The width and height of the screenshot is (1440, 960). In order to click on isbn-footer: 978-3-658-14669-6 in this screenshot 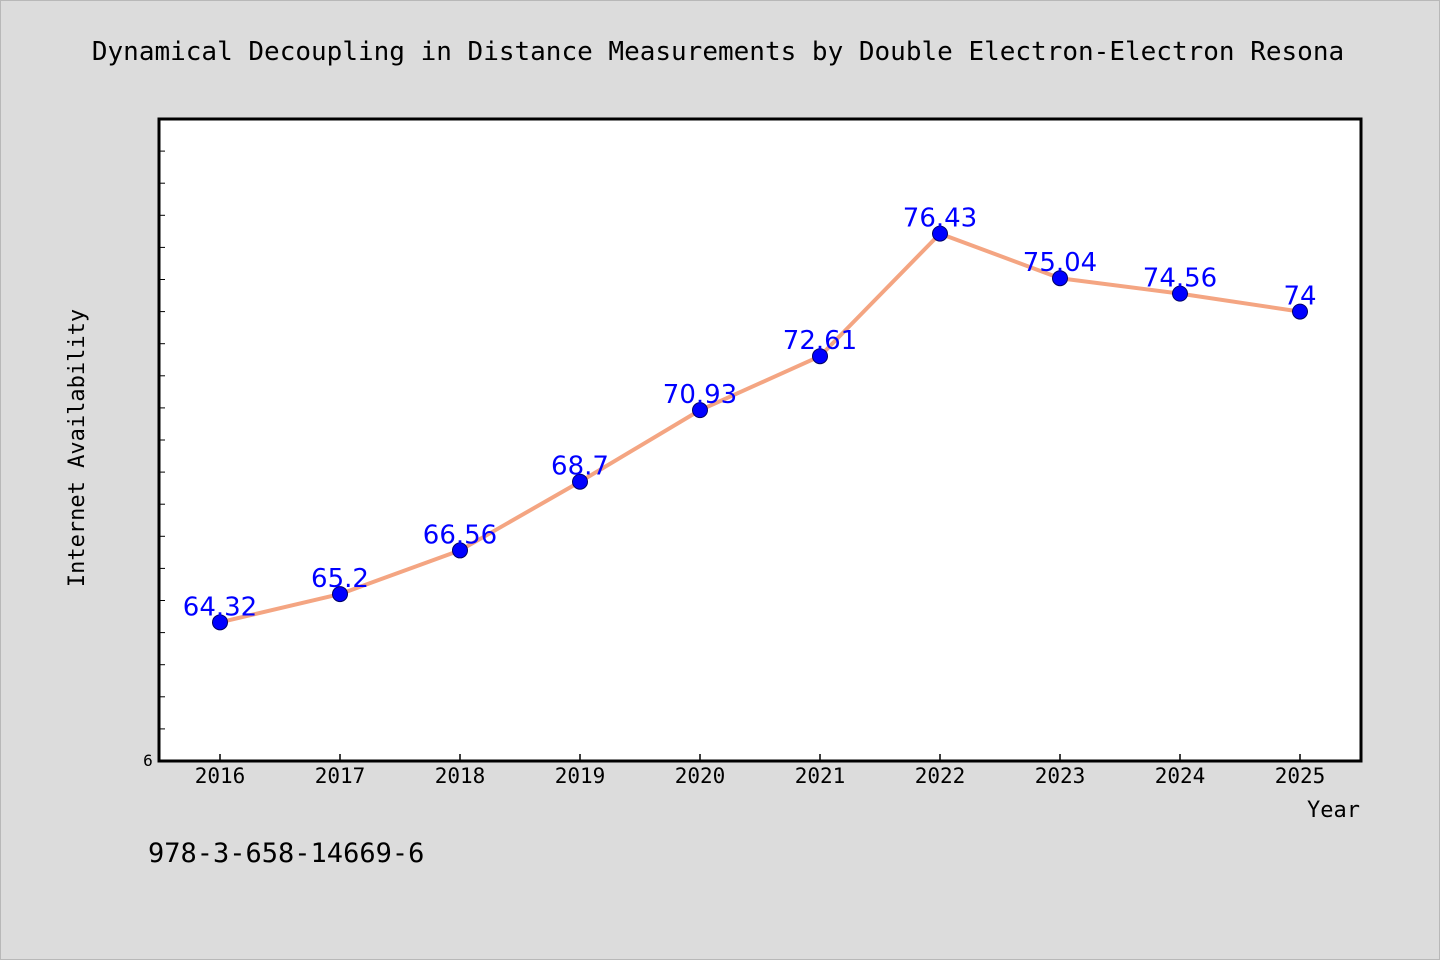, I will do `click(286, 853)`.